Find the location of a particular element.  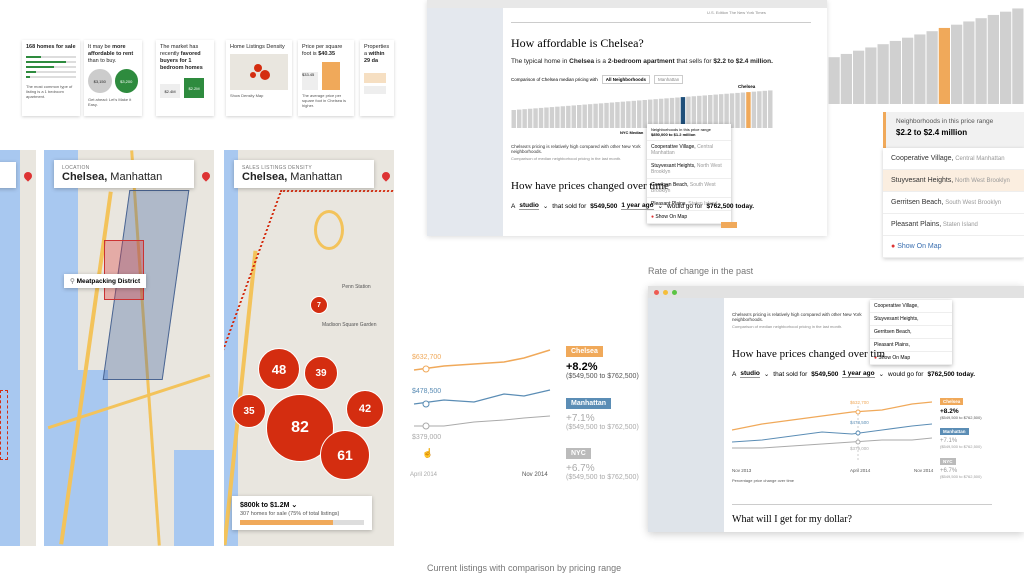

mortgage-circle: $3,200 is located at coordinates (126, 81).